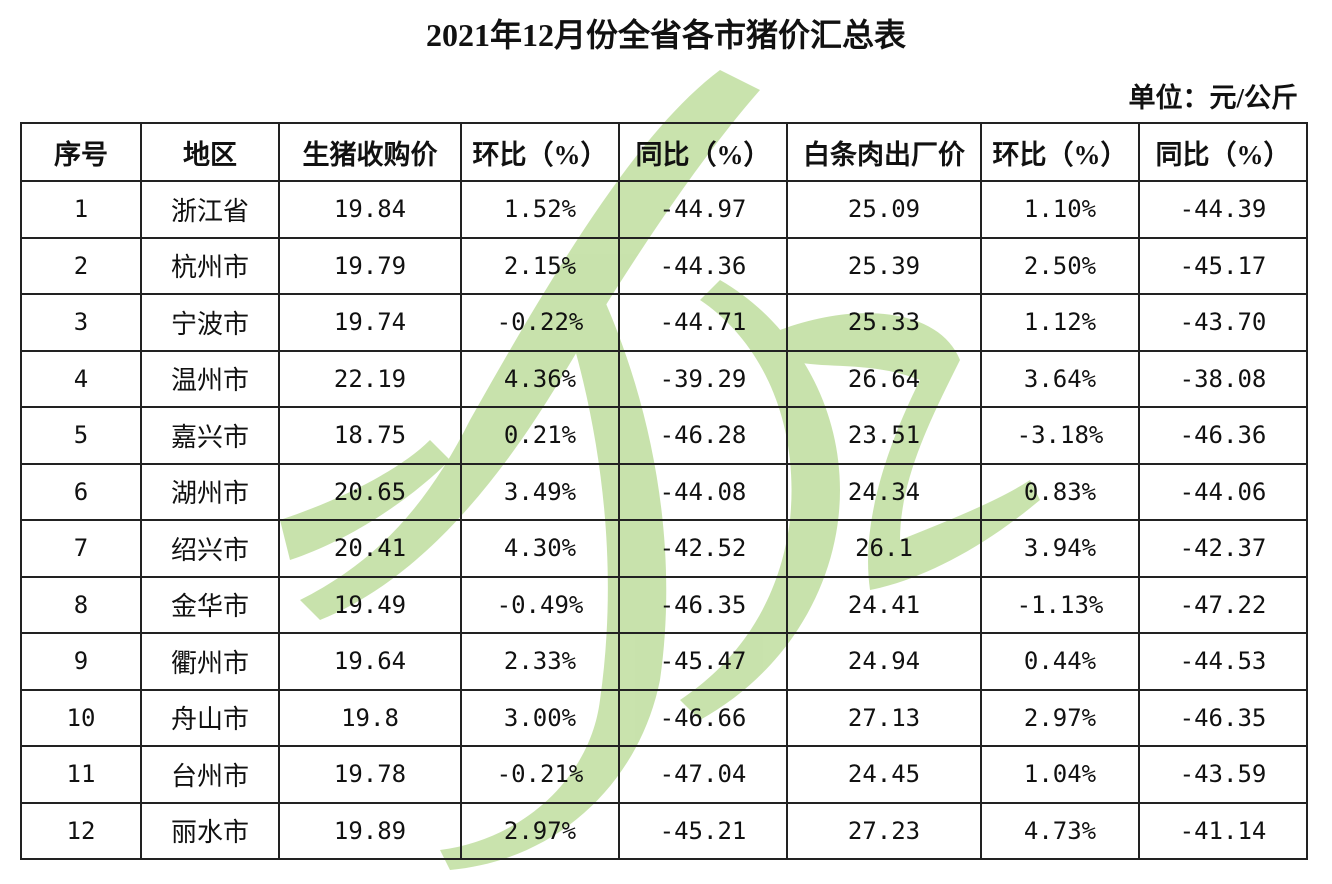 The width and height of the screenshot is (1332, 884). What do you see at coordinates (210, 661) in the screenshot?
I see `table-cell: 衢州市` at bounding box center [210, 661].